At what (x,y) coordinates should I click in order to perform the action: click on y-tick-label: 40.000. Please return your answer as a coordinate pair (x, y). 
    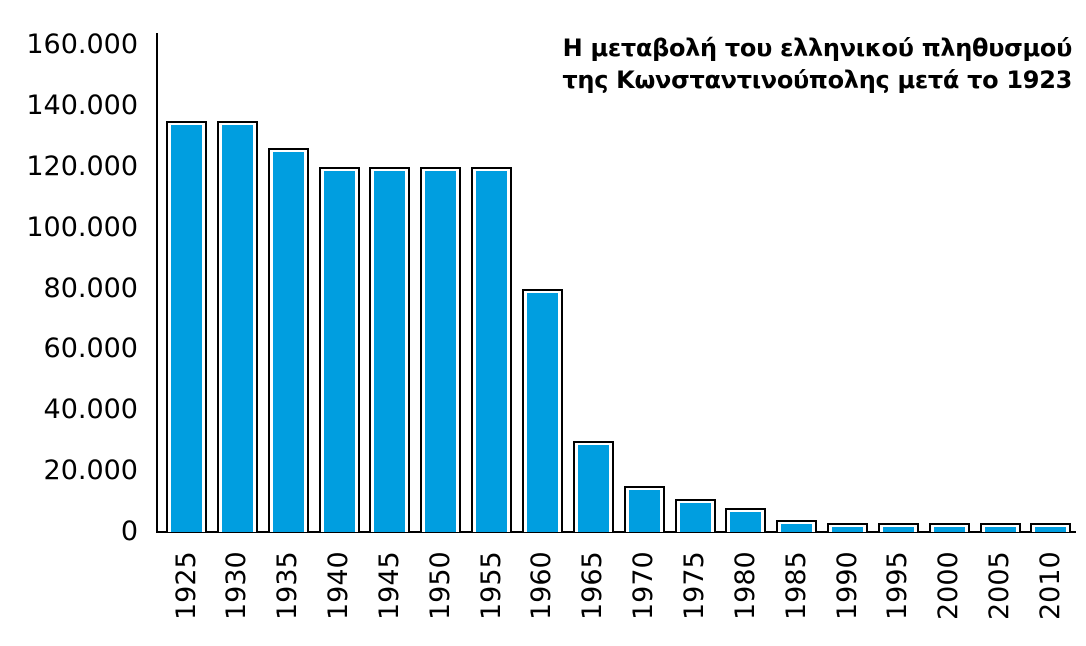
    Looking at the image, I should click on (90, 410).